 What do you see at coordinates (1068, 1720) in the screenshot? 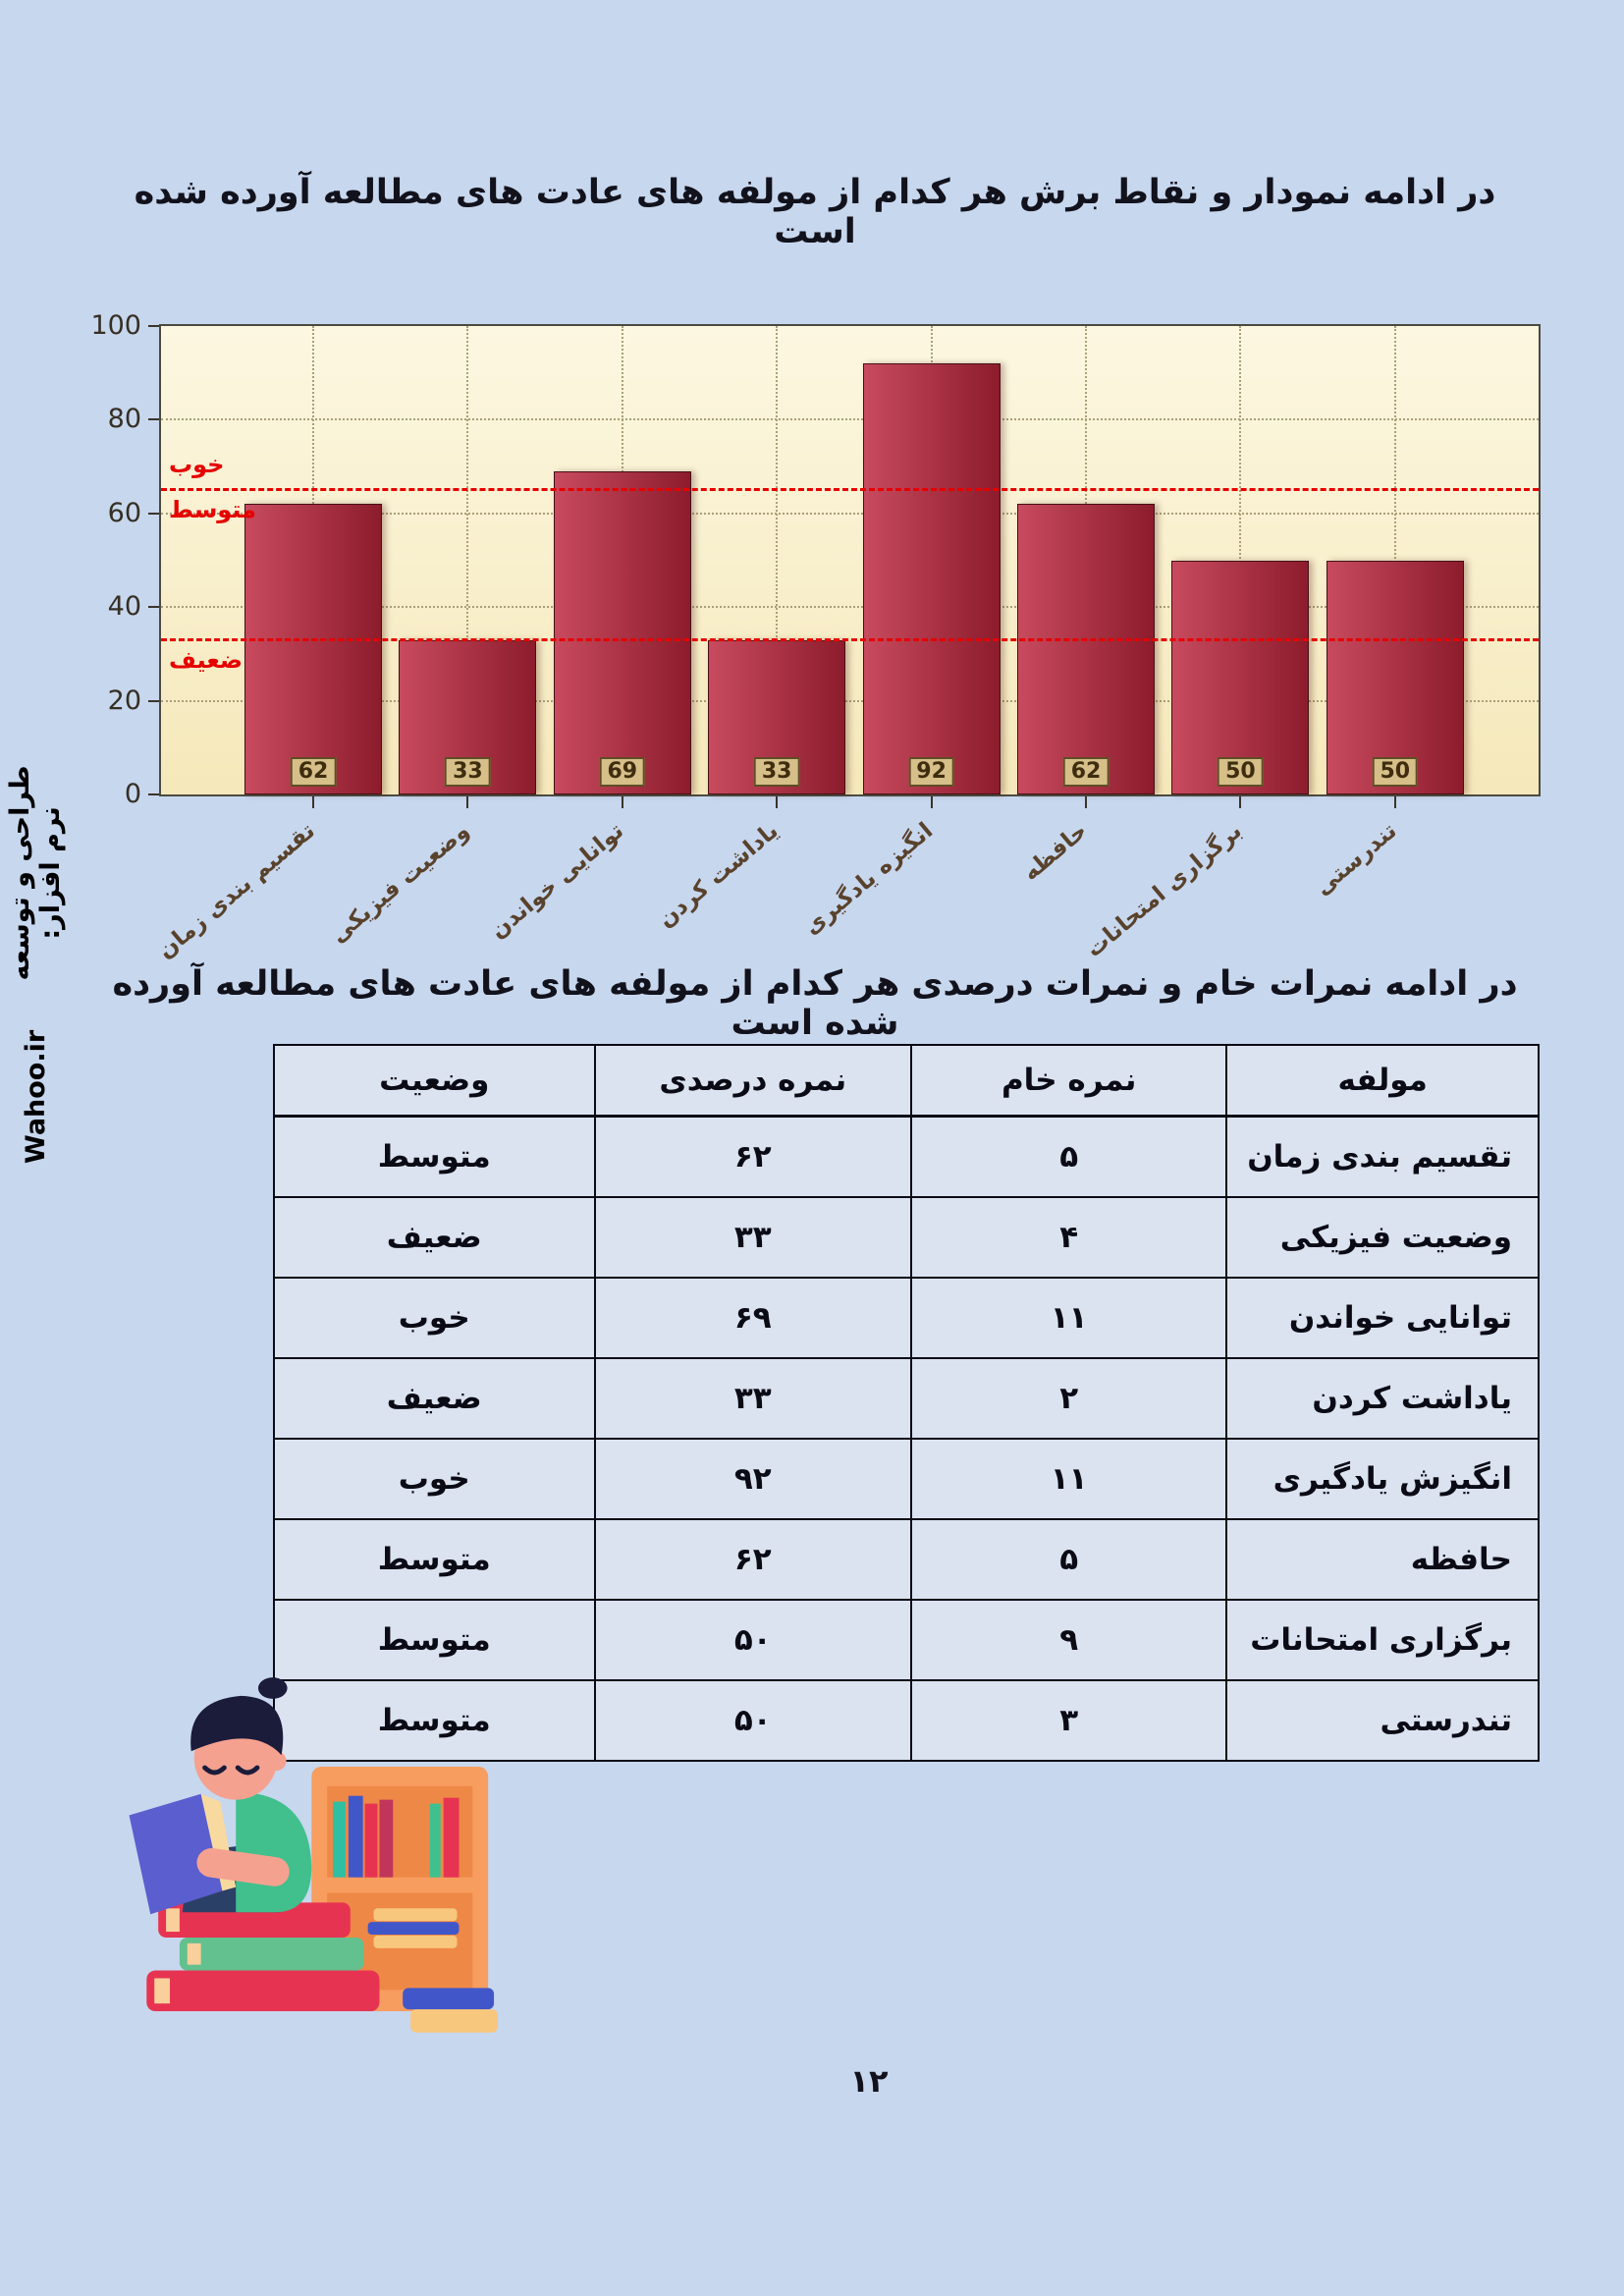
I see `raw-score-cell: ۳` at bounding box center [1068, 1720].